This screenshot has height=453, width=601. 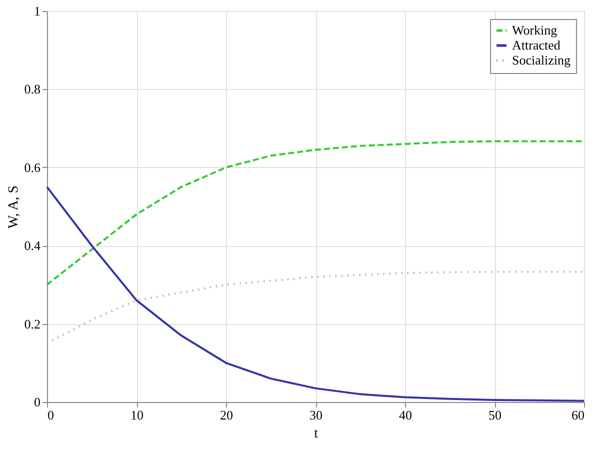 What do you see at coordinates (535, 30) in the screenshot?
I see `legend-label: Working` at bounding box center [535, 30].